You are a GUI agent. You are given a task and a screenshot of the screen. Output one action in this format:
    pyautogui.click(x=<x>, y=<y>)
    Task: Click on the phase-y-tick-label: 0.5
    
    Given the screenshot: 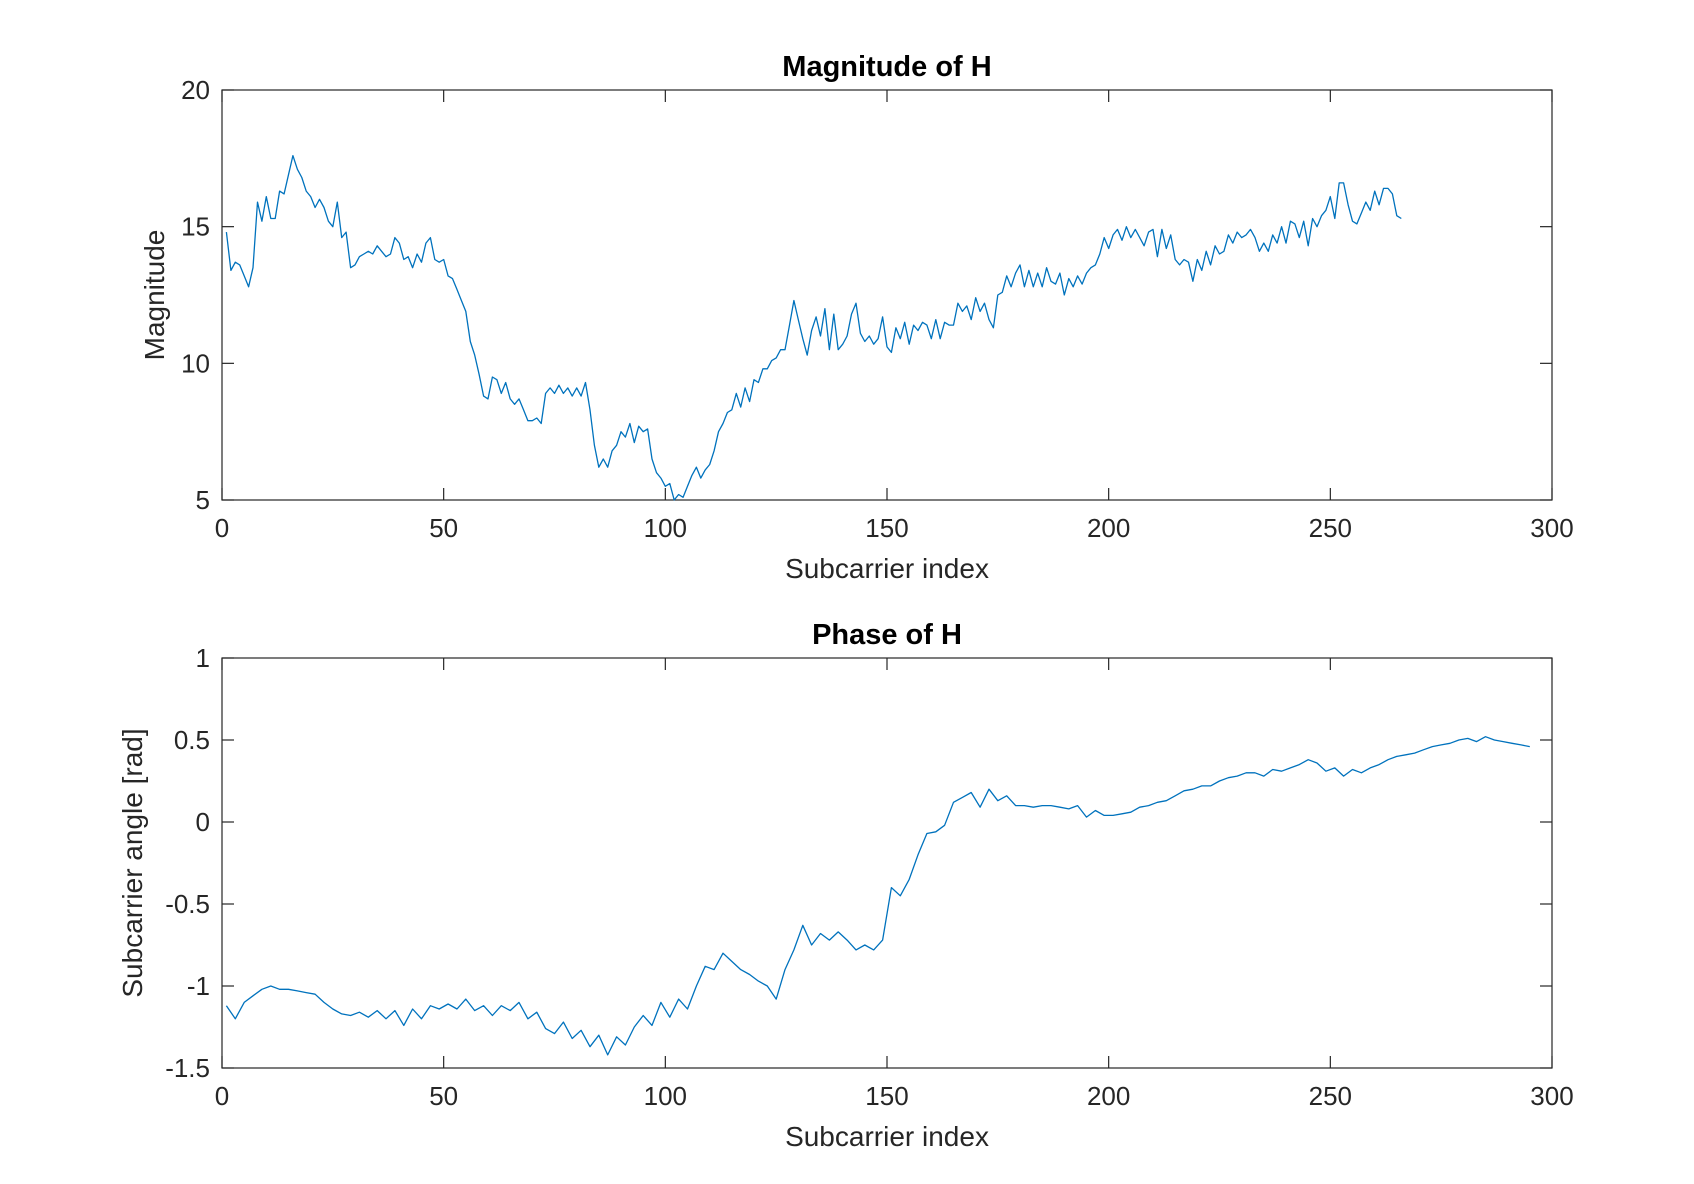 What is the action you would take?
    pyautogui.click(x=192, y=740)
    